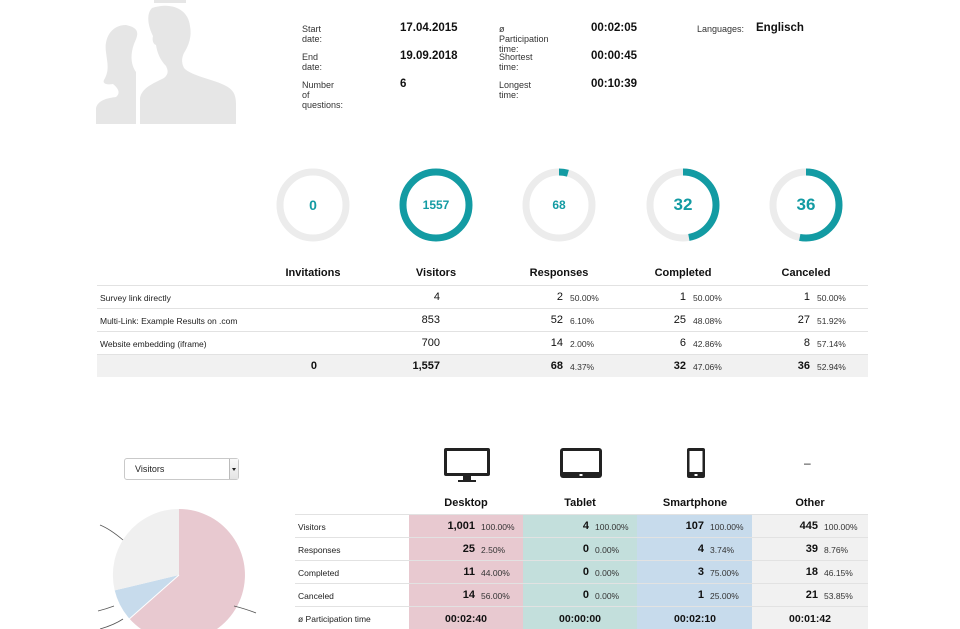 Image resolution: width=960 pixels, height=629 pixels. I want to click on tablet-value: 0, so click(585, 595).